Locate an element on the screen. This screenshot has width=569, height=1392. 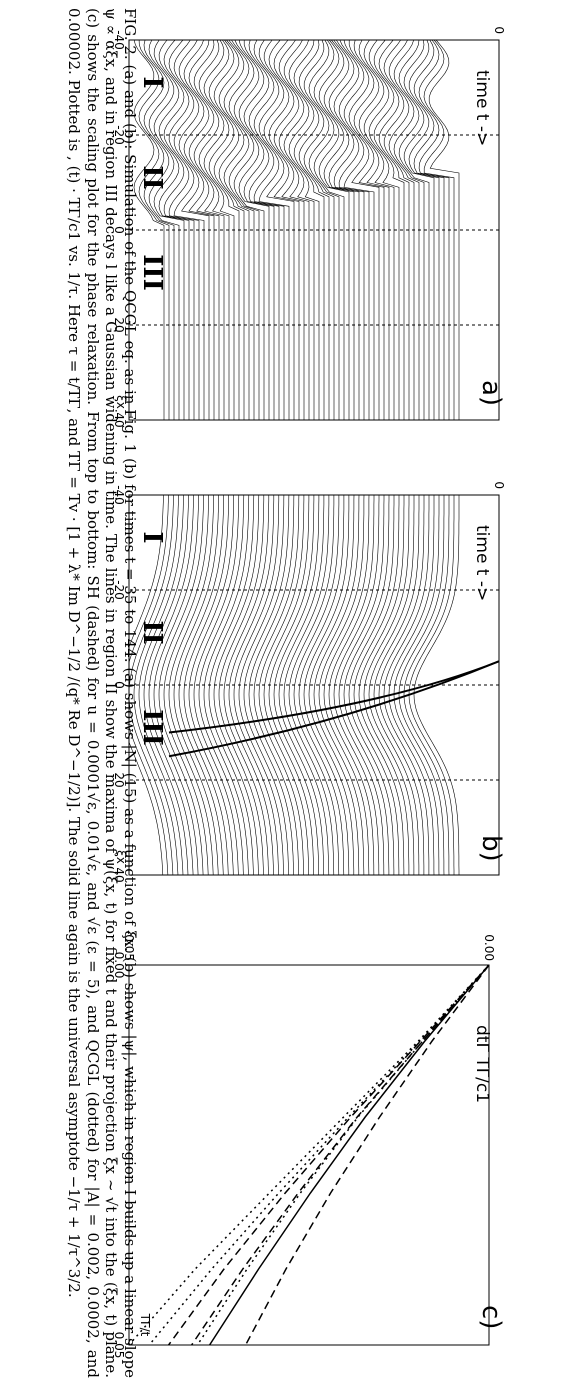
panel-a-label: a) is located at coordinates (491, 393).